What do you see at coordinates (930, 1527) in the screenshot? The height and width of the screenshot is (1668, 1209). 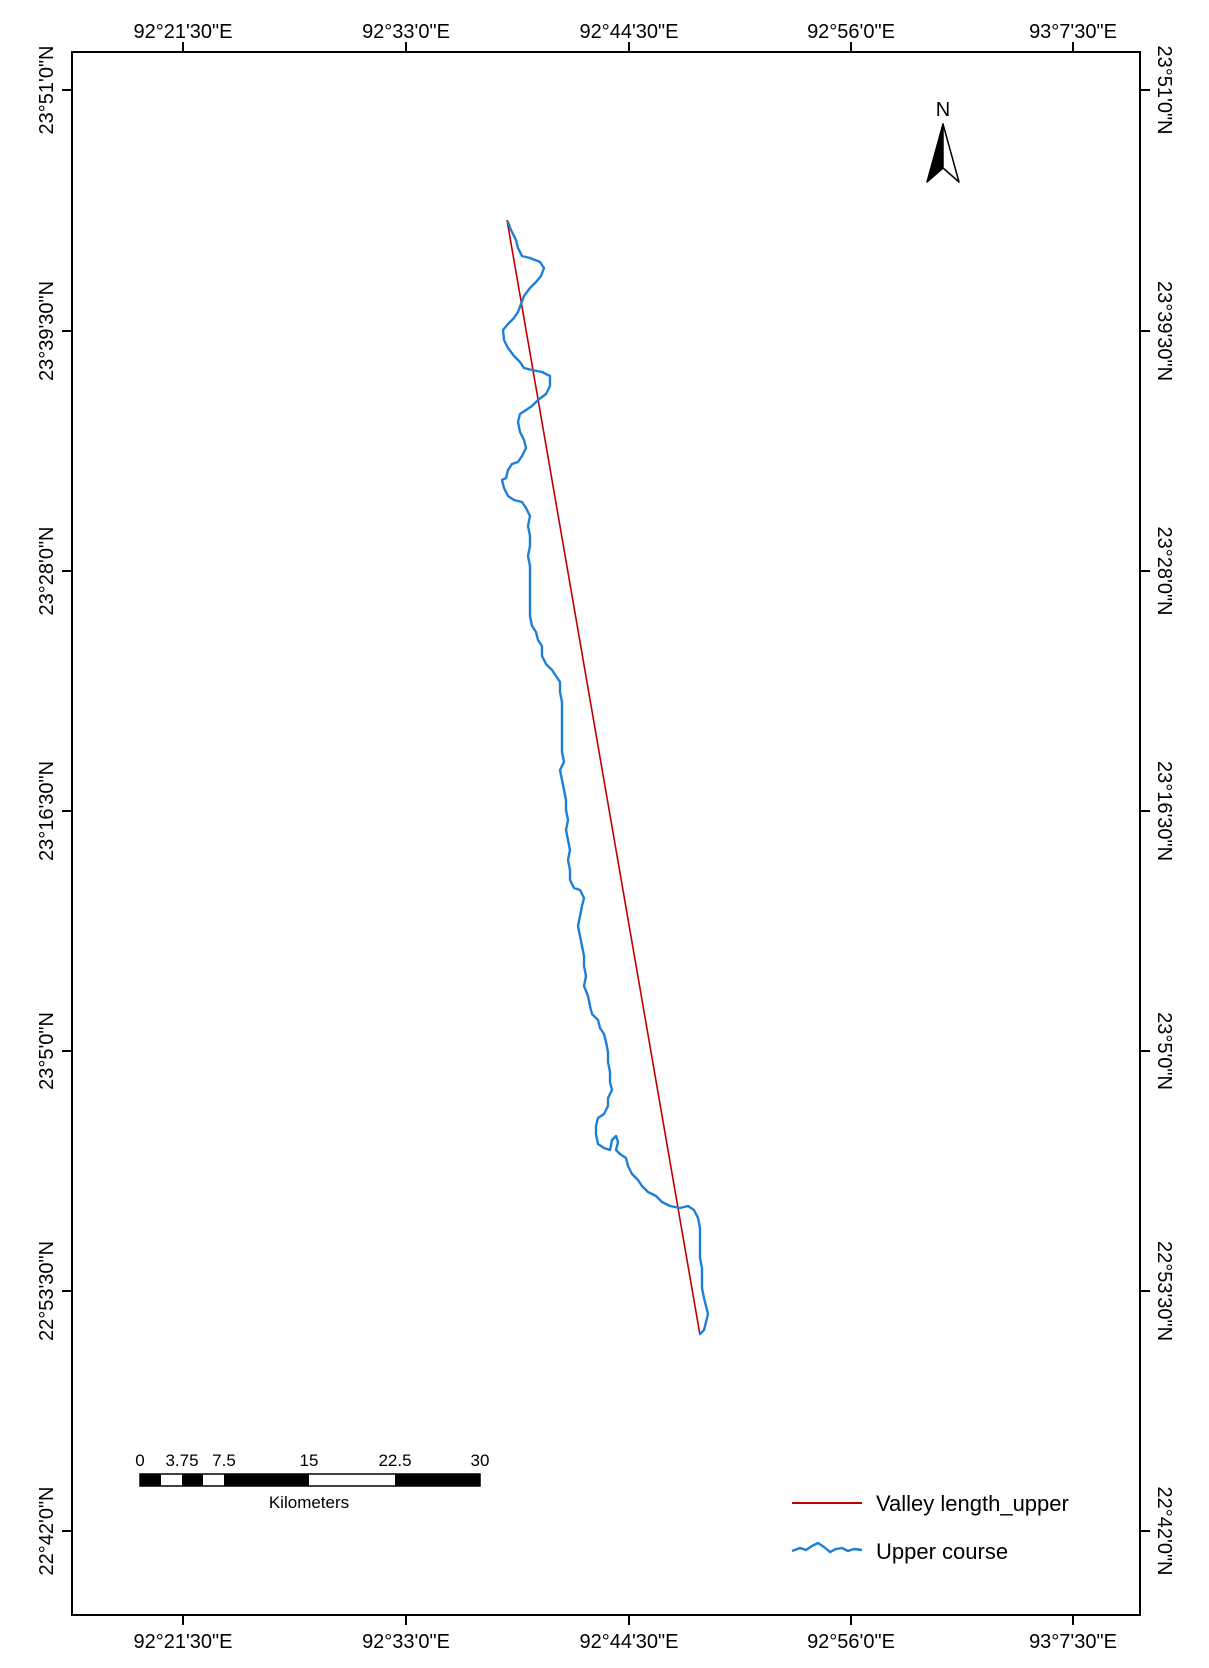 I see `legend: Valley length_upper Upper course` at bounding box center [930, 1527].